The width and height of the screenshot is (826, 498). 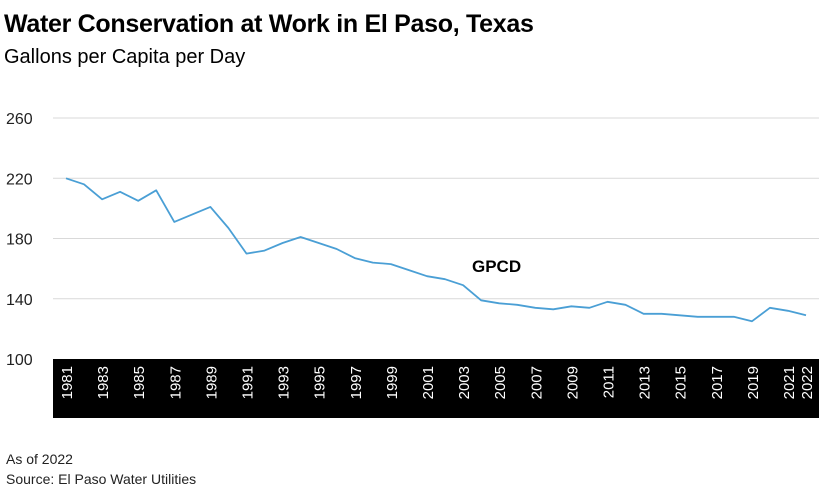 I want to click on x-tick-label: 1995, so click(x=320, y=382).